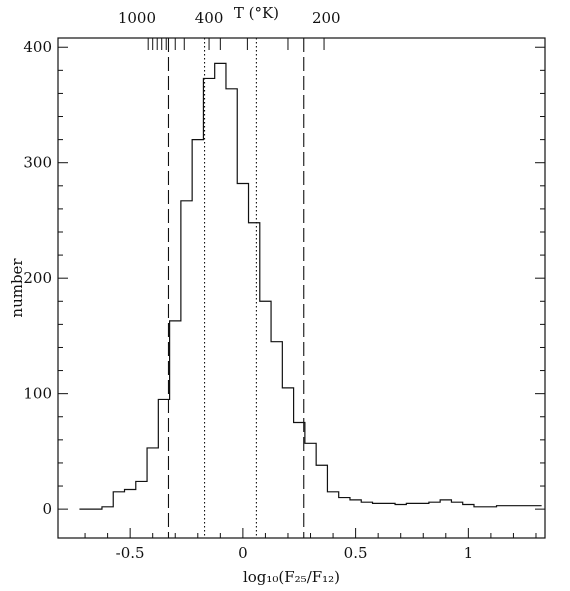  What do you see at coordinates (17, 288) in the screenshot?
I see `y-axis-title: number` at bounding box center [17, 288].